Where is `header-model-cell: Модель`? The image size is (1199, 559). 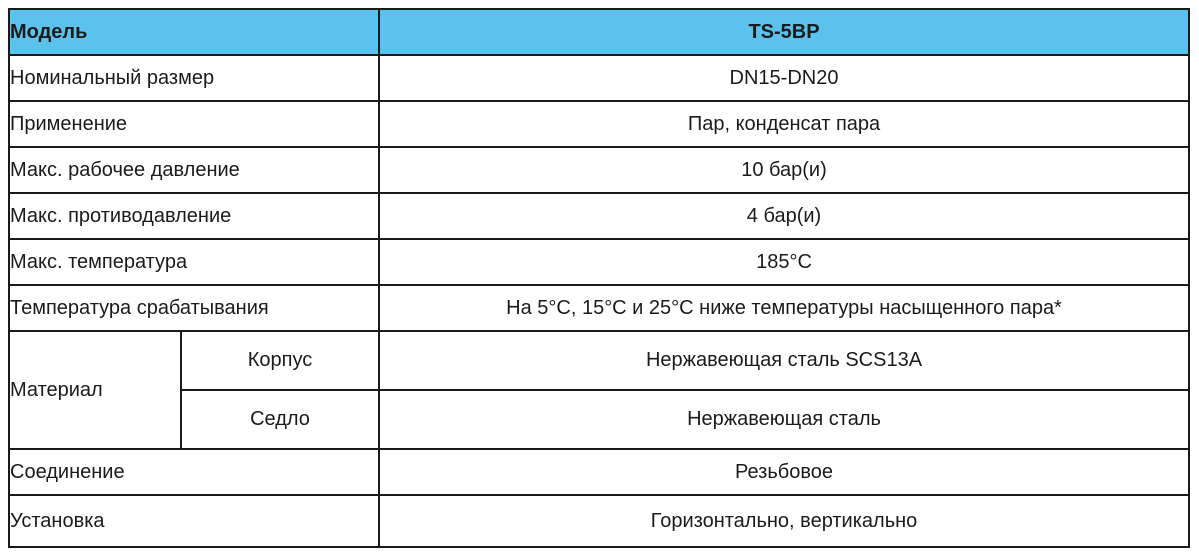
header-model-cell: Модель is located at coordinates (194, 32).